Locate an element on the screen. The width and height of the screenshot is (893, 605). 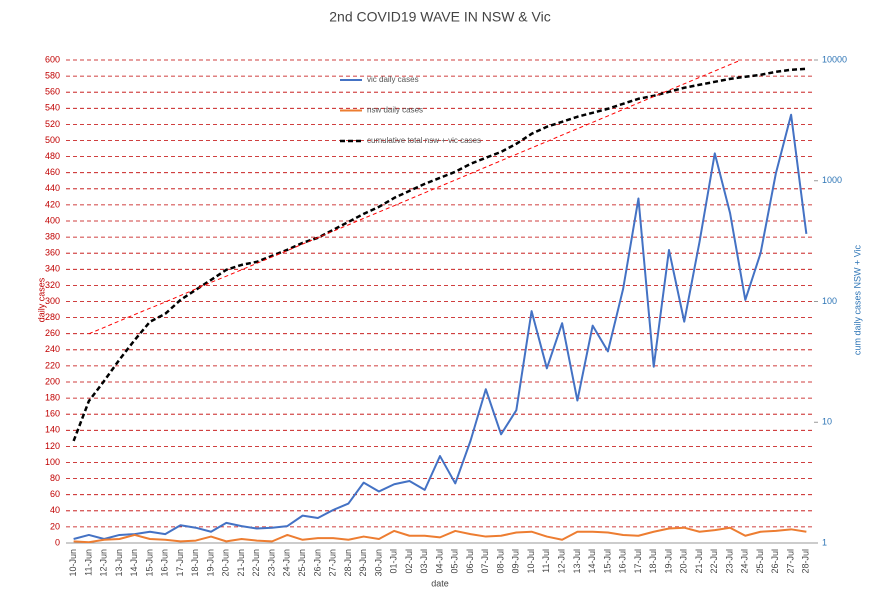
x-tick-label: 14-Jun is located at coordinates (134, 563).